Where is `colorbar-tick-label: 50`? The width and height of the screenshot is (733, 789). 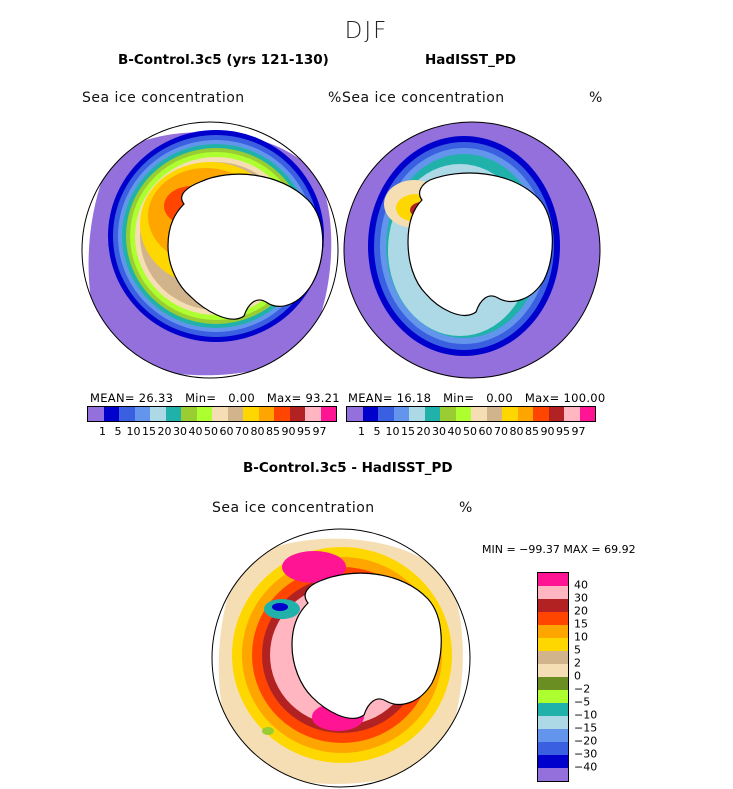
colorbar-tick-label: 50 is located at coordinates (470, 431).